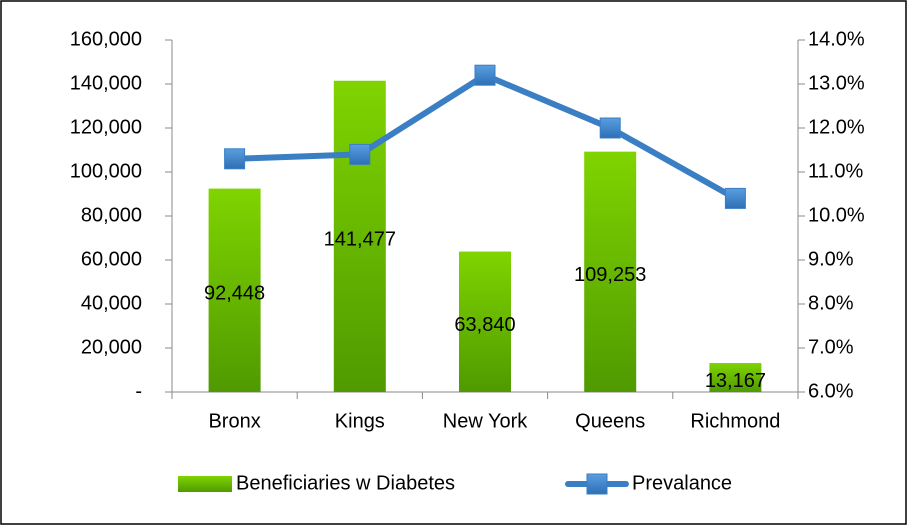 The image size is (908, 526). I want to click on x-tick-label: Richmond, so click(735, 421).